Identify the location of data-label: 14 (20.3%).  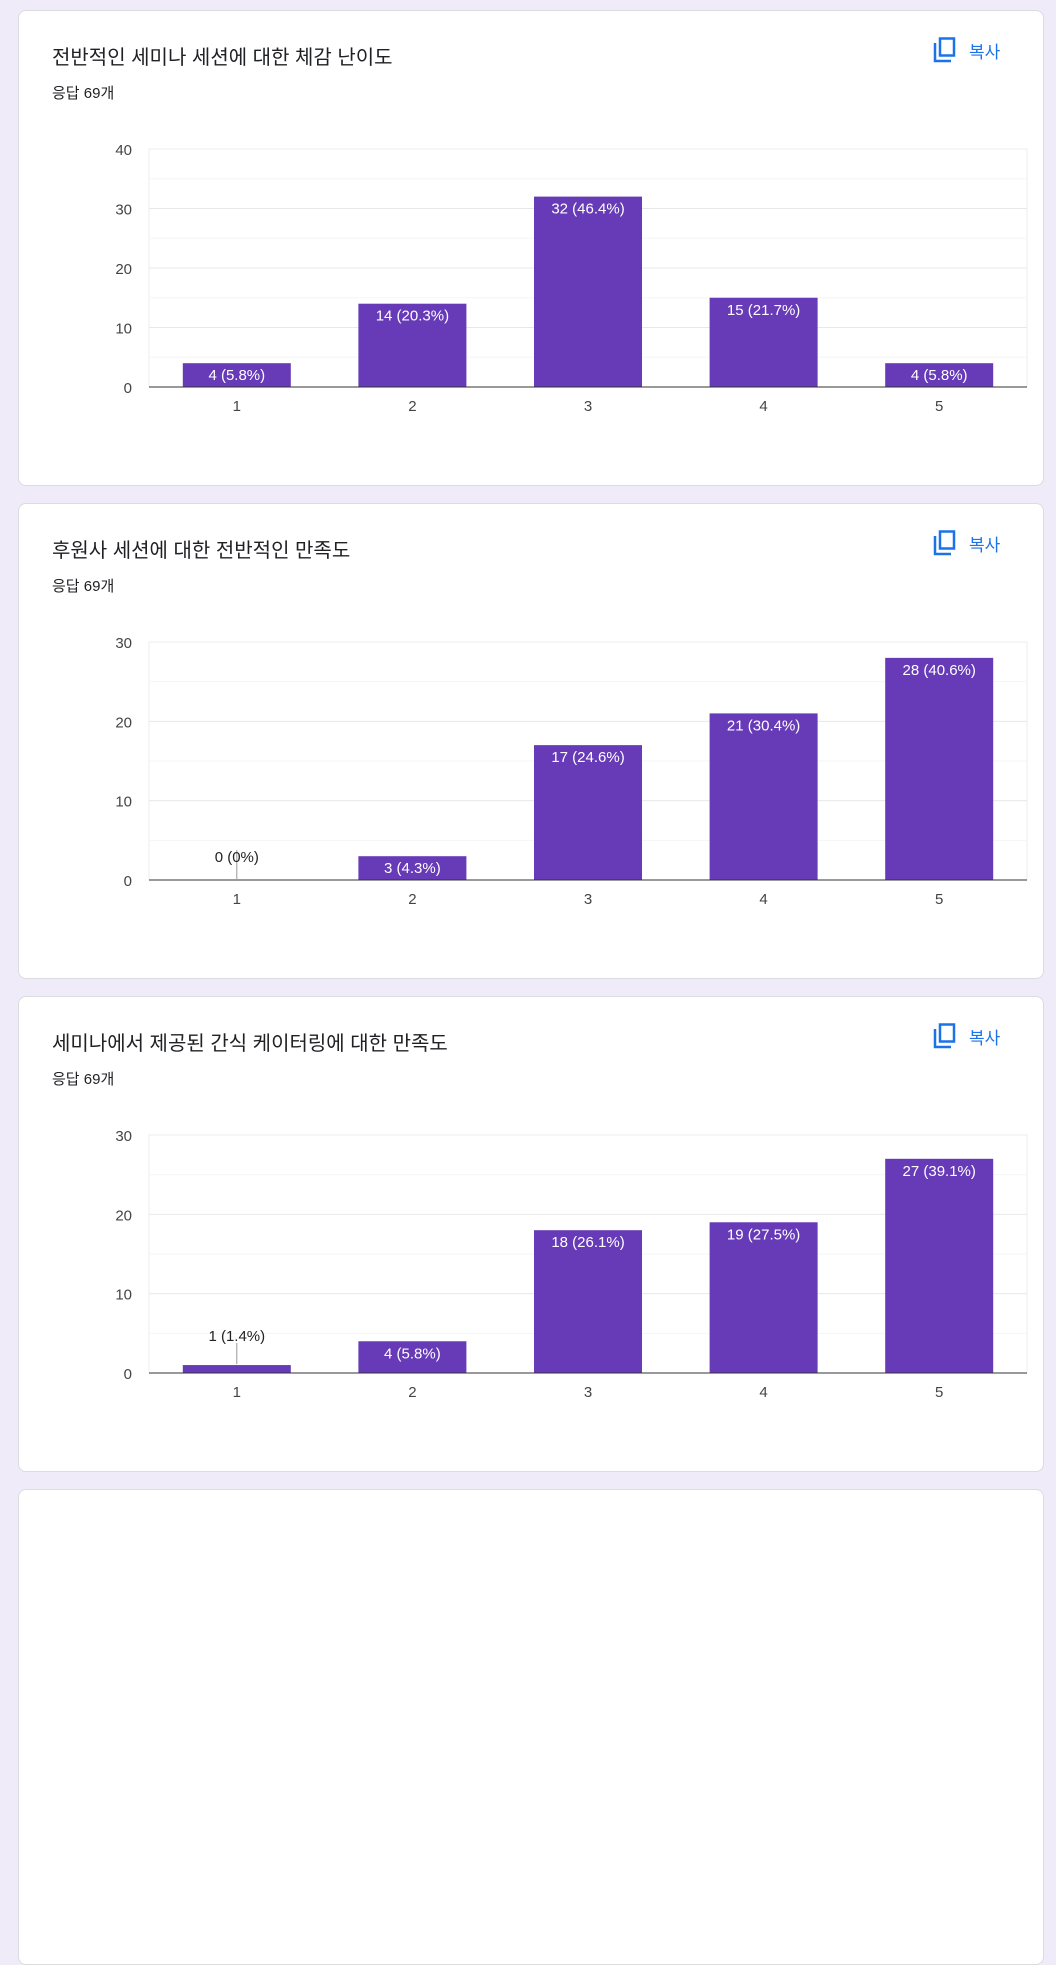
(412, 316).